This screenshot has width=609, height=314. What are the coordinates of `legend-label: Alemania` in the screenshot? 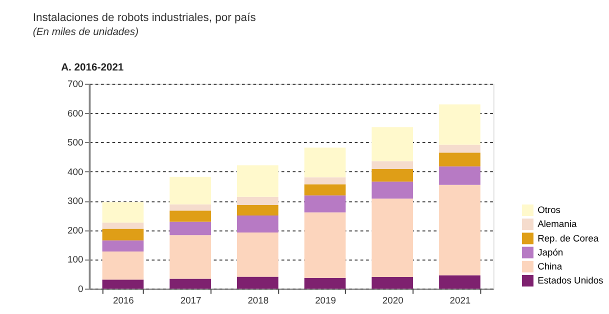 It's located at (558, 224).